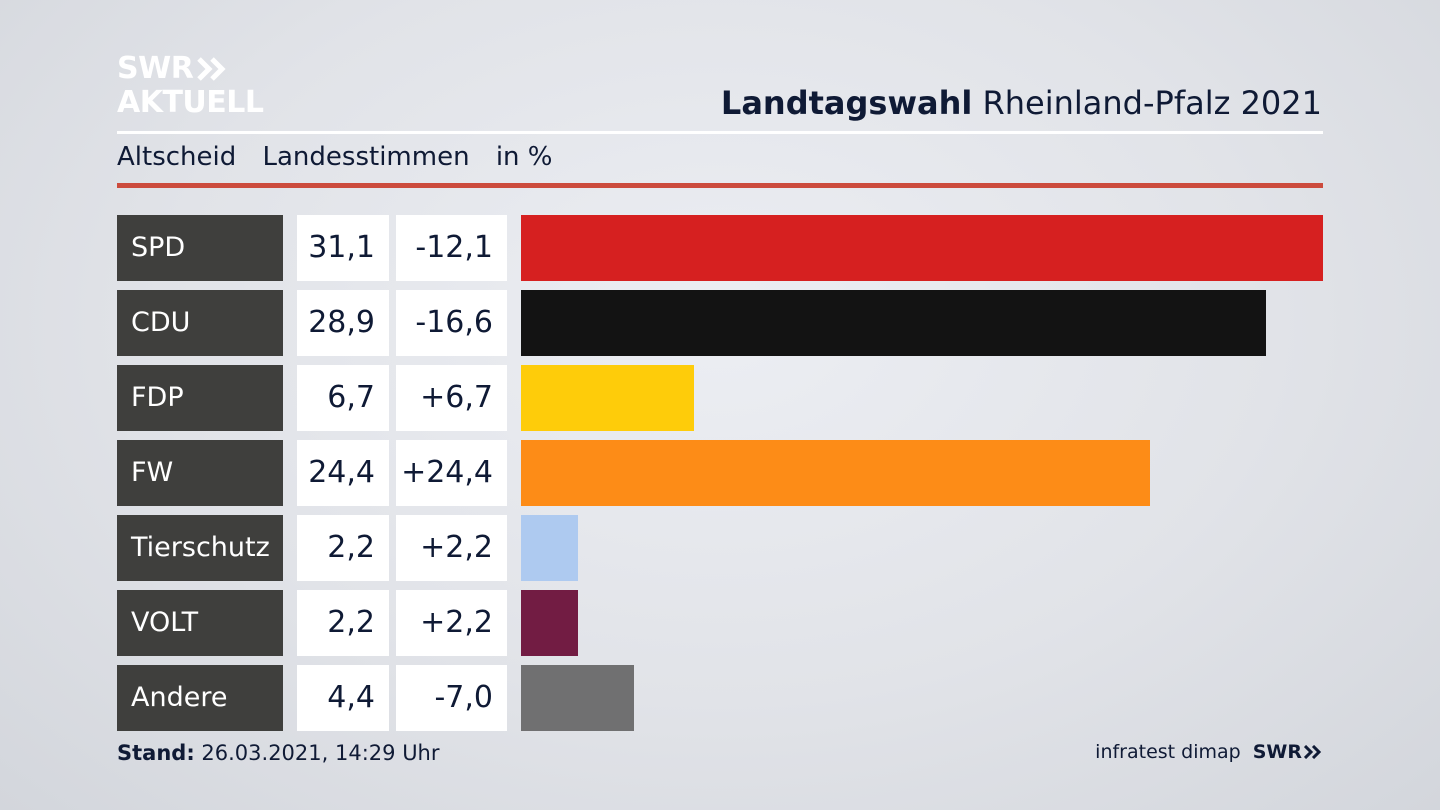  I want to click on swr-aktuell-logo: SWR AKTUELL, so click(190, 86).